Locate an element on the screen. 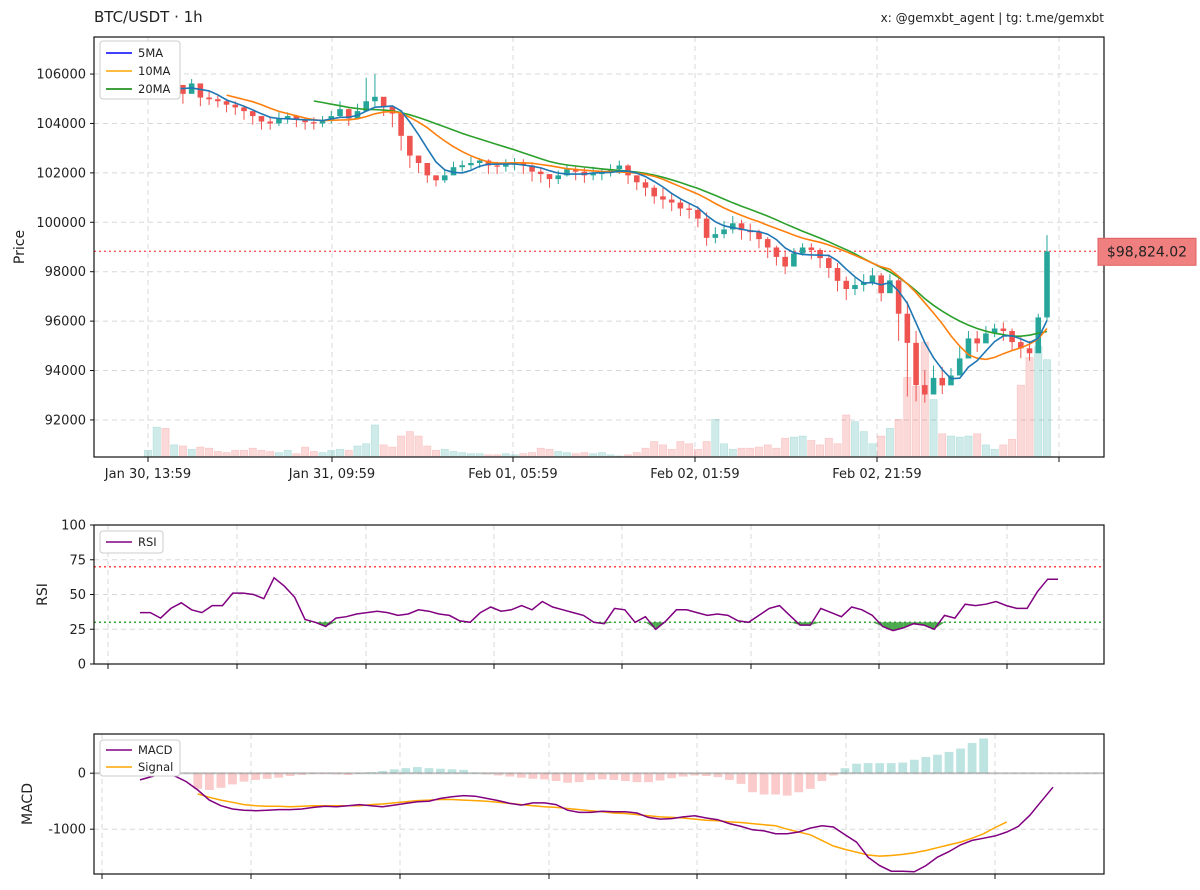 Image resolution: width=1200 pixels, height=890 pixels. rsi-line is located at coordinates (599, 604).